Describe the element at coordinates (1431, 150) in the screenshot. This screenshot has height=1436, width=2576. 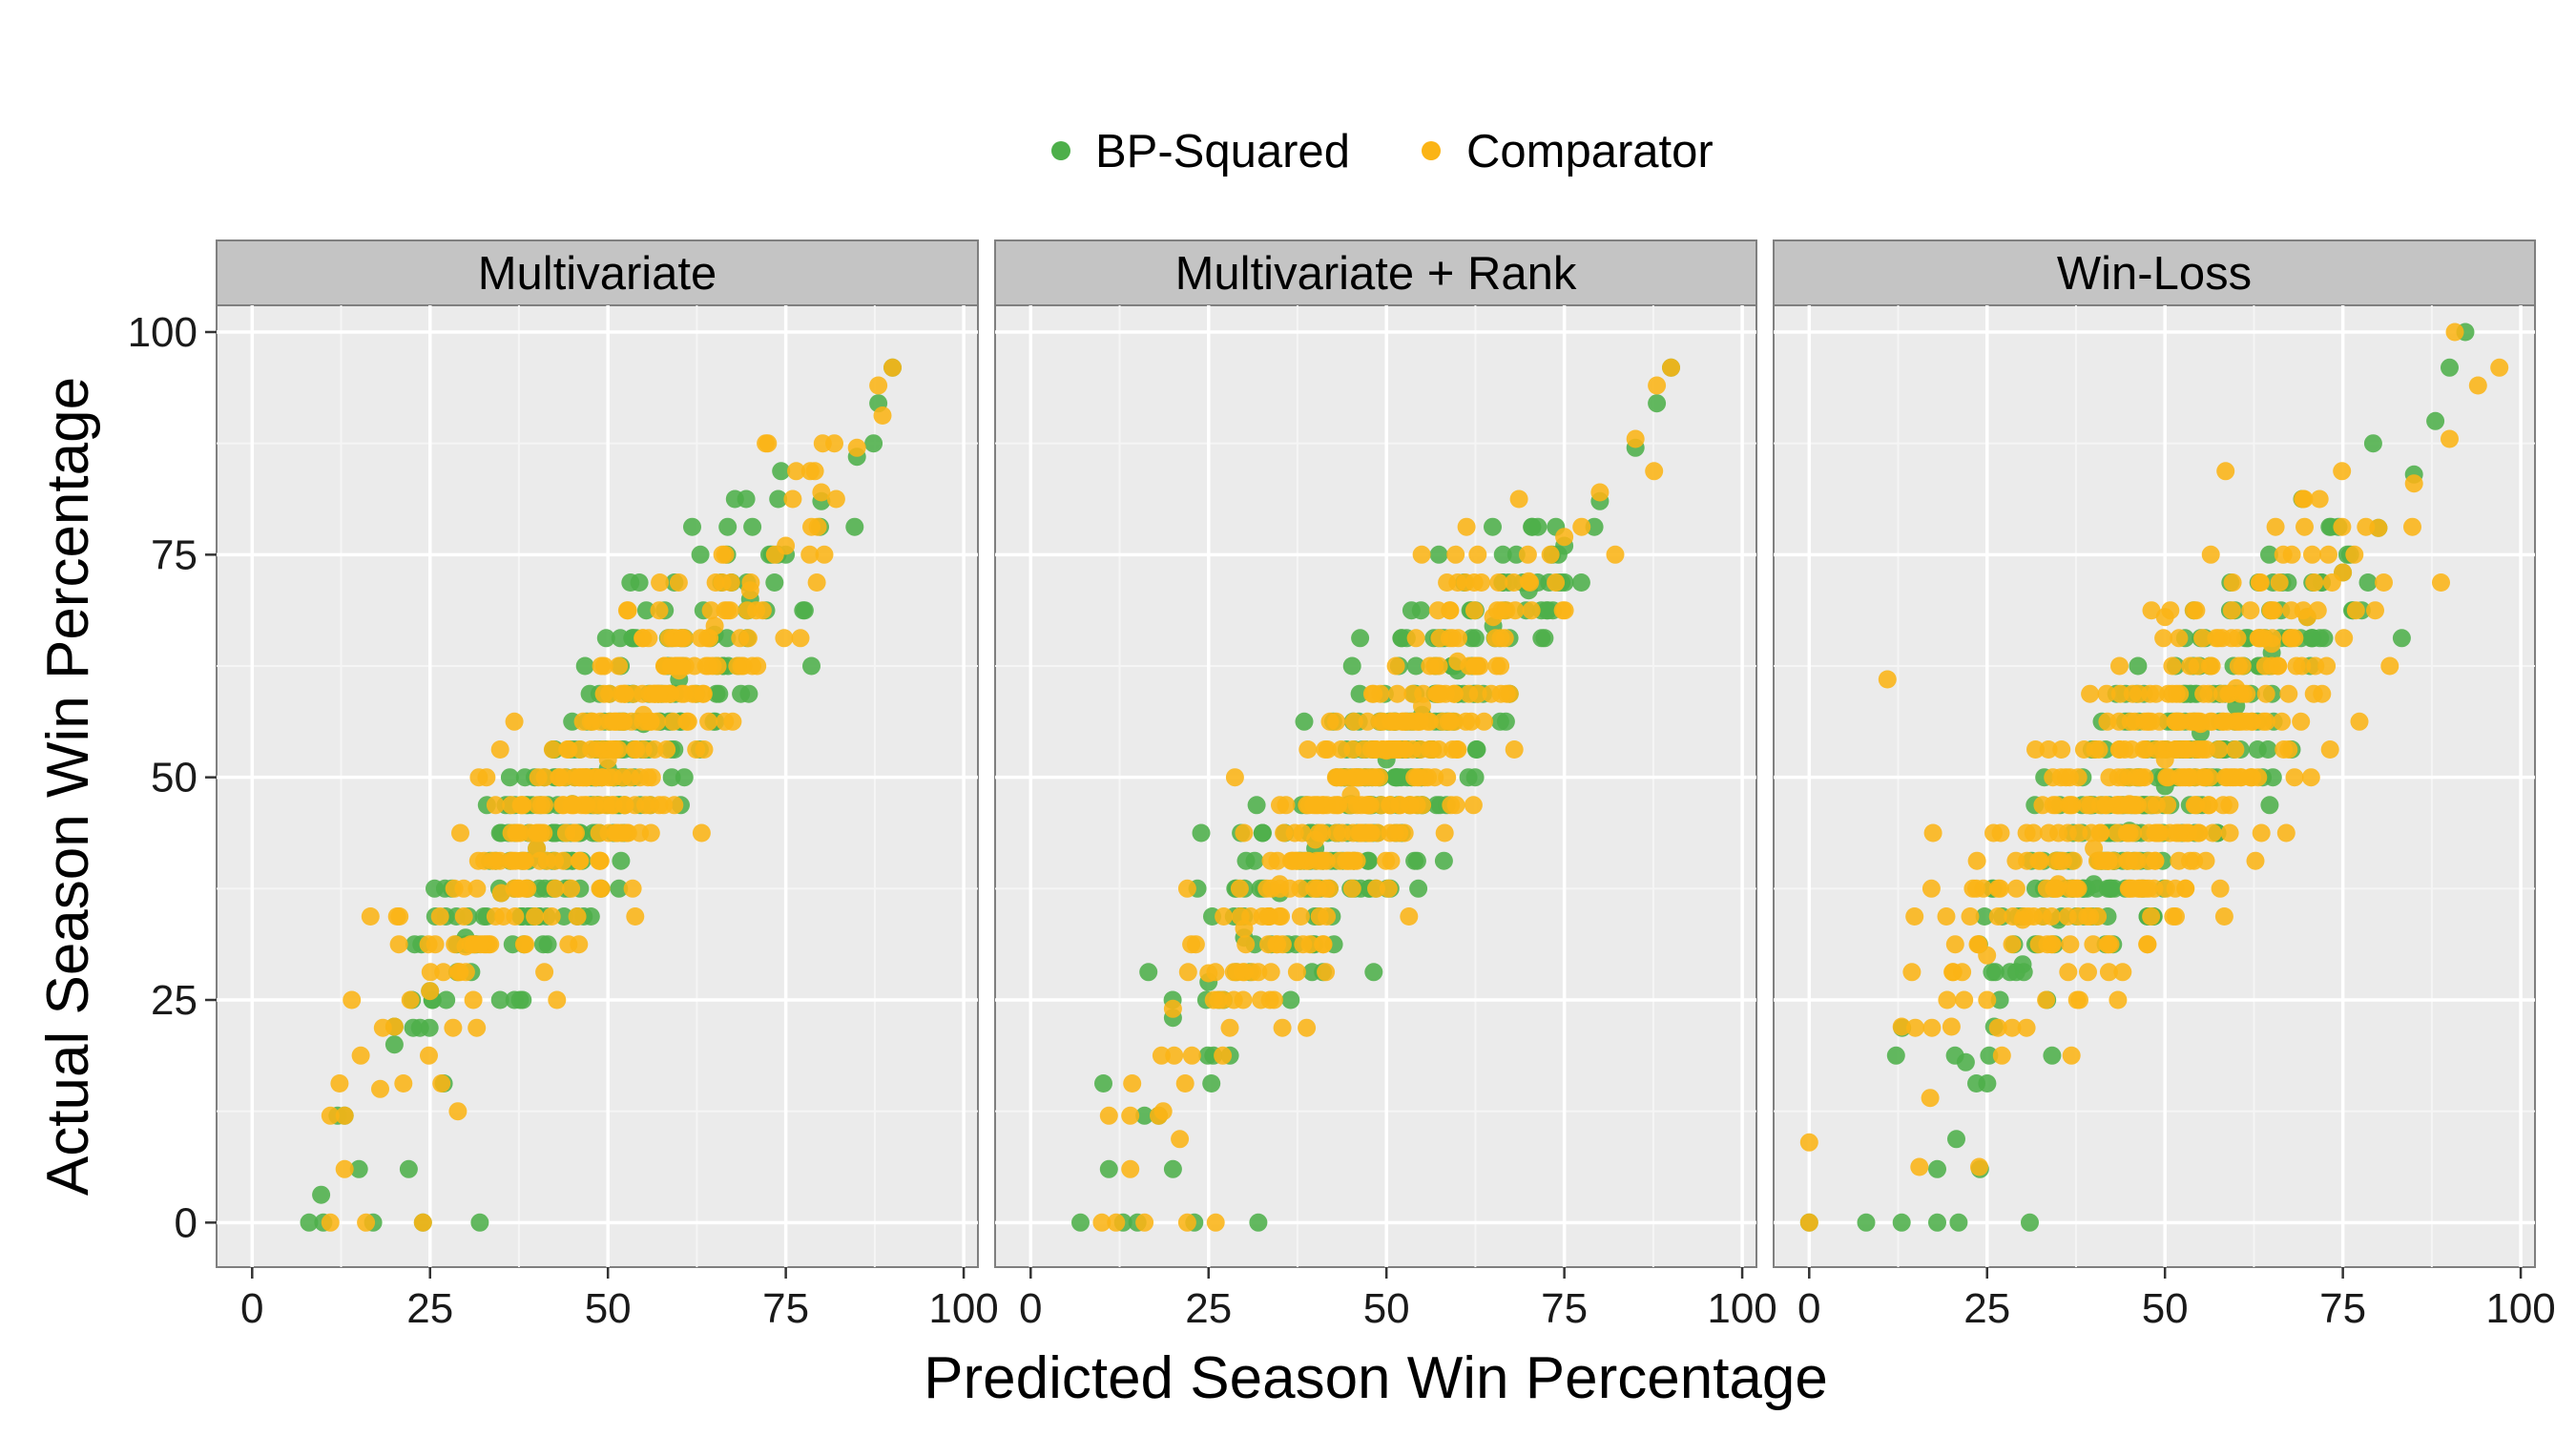
I see `legend-key-comparator` at that location.